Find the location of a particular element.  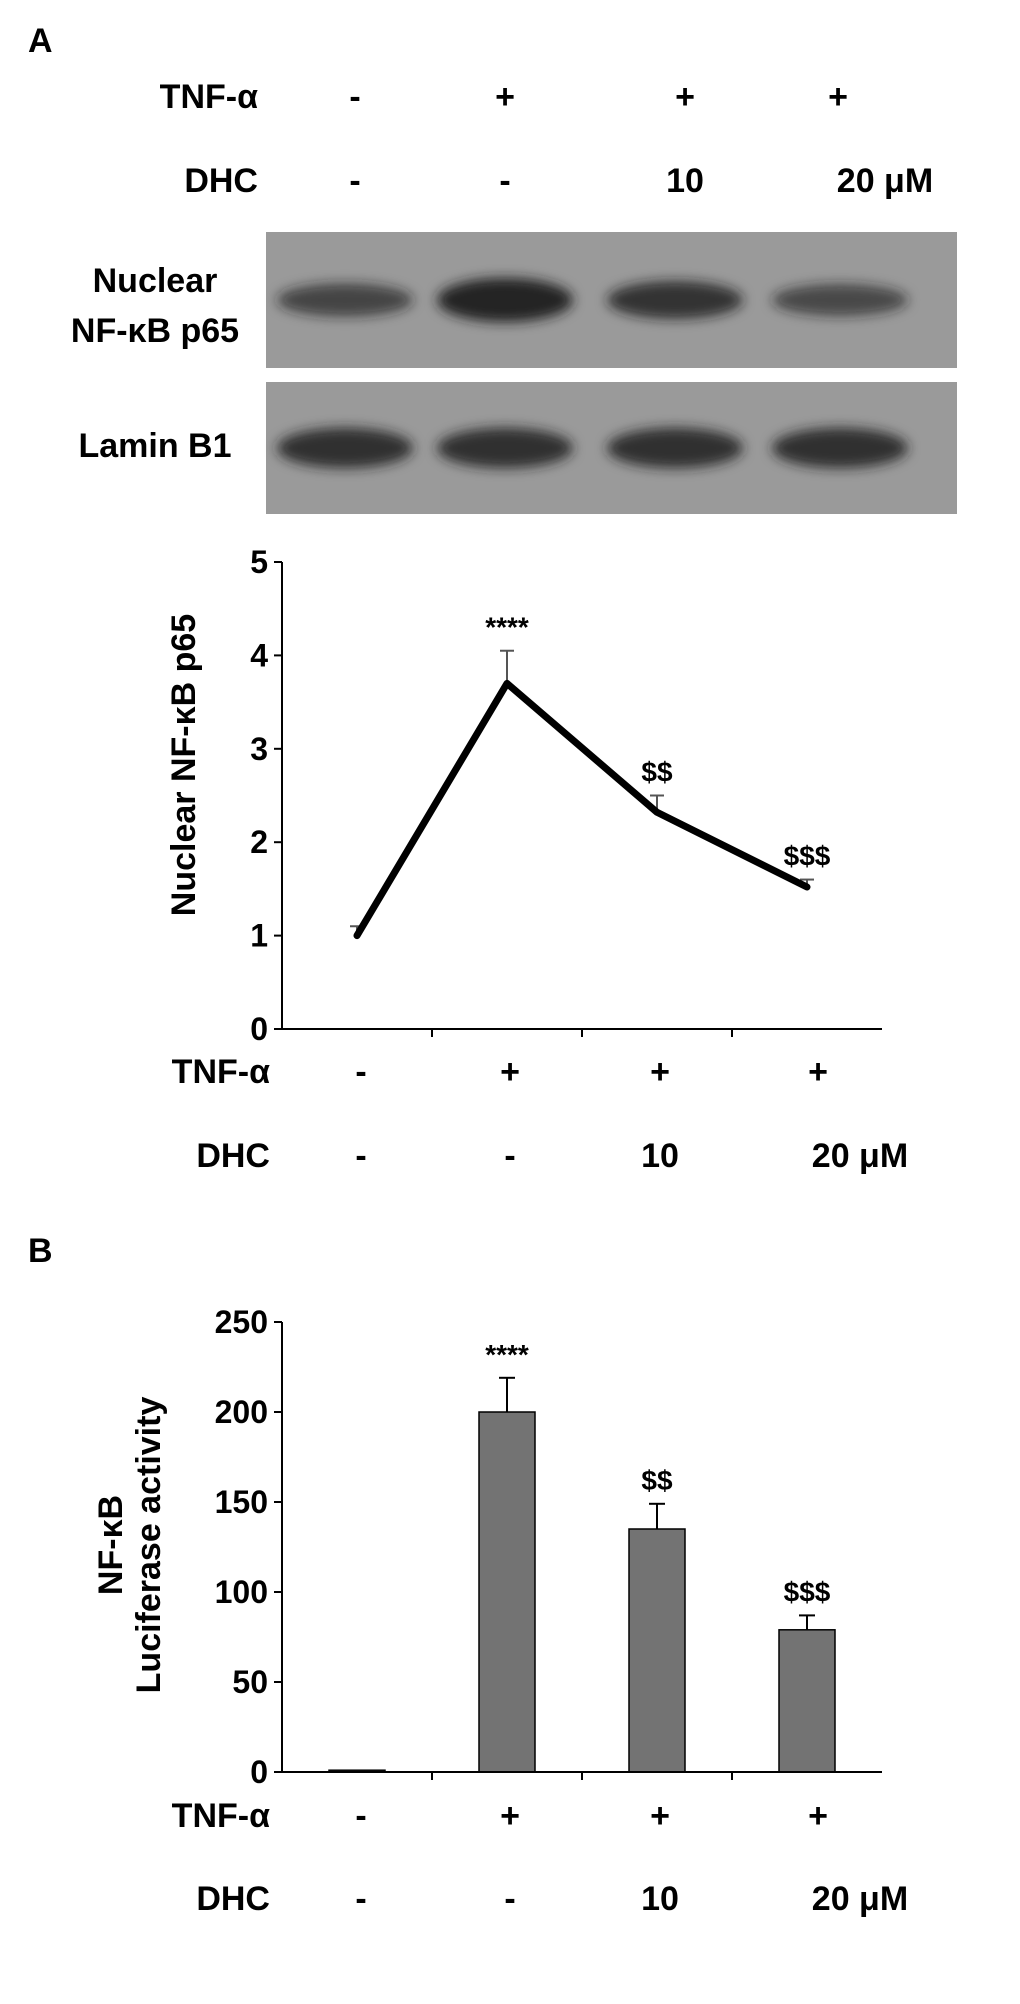

chart-a-significance-label: $$ is located at coordinates (657, 772).